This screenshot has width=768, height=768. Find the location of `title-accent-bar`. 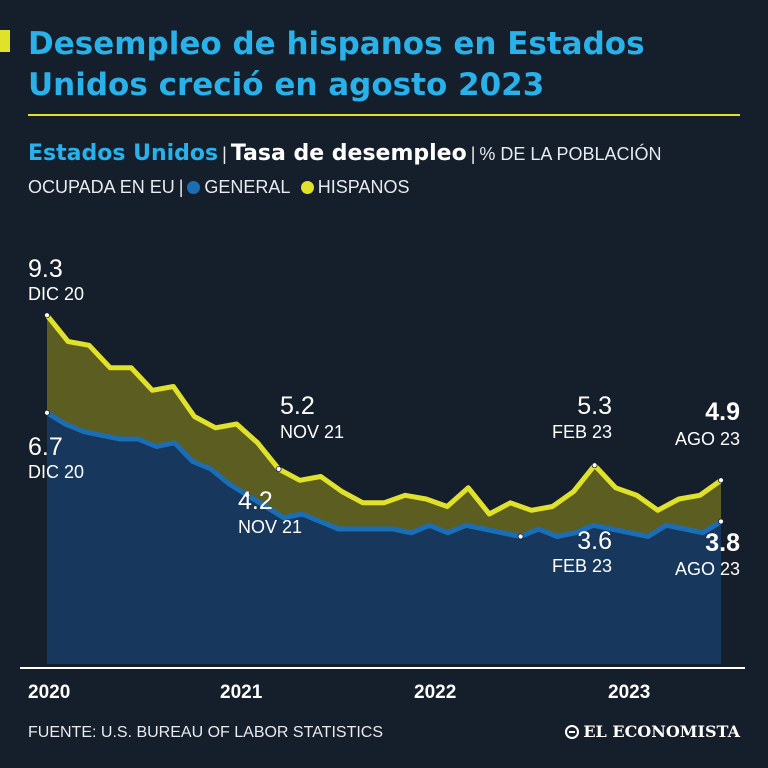

title-accent-bar is located at coordinates (5, 41).